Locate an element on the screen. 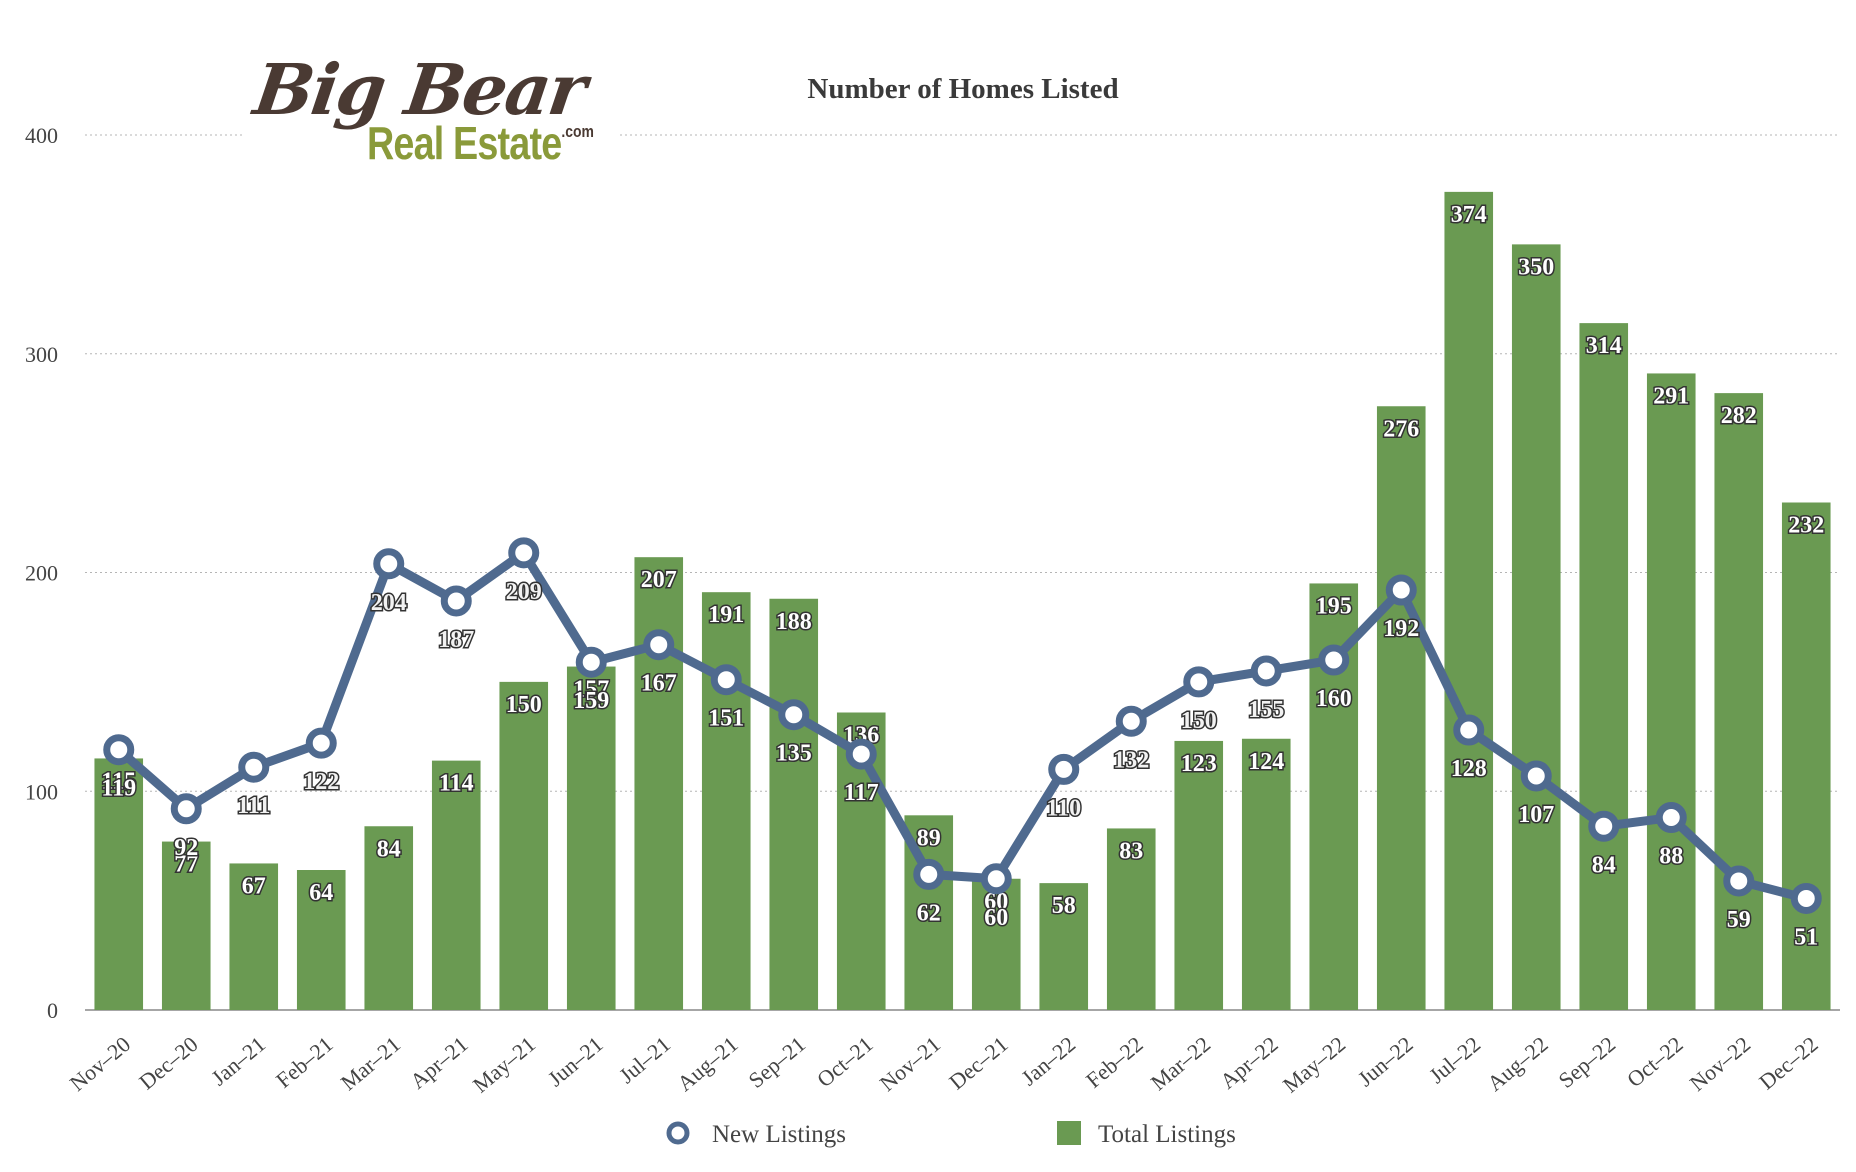 This screenshot has height=1172, width=1856. line-value-label: 187 is located at coordinates (456, 640).